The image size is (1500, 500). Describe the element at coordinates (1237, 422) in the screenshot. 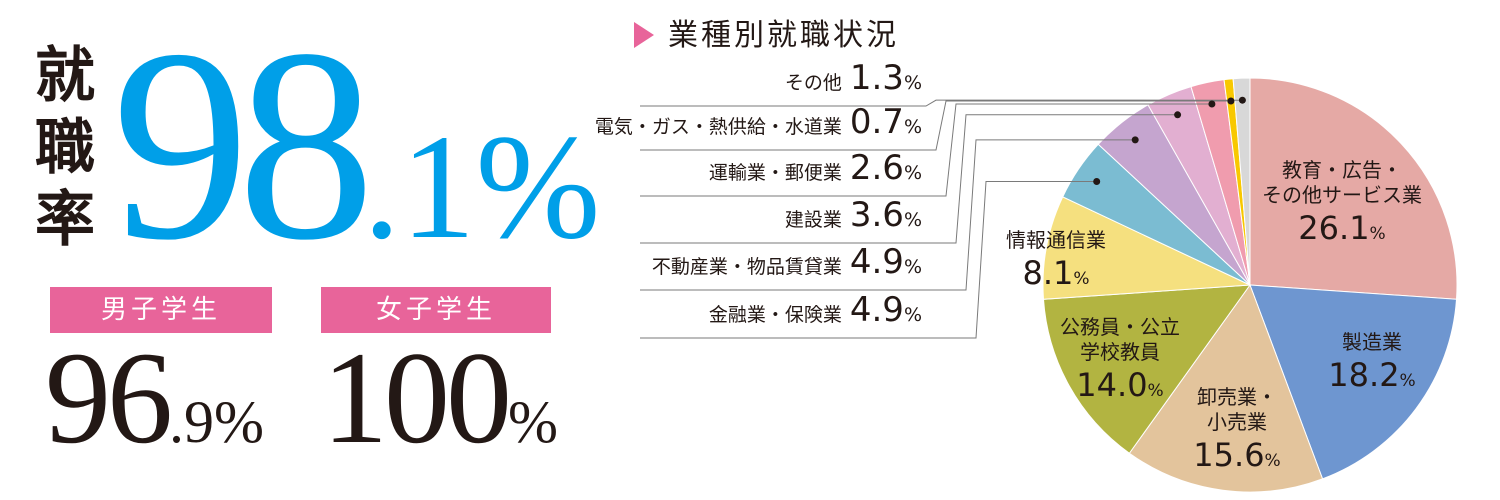

I see `slice-label-name: 小売業` at that location.